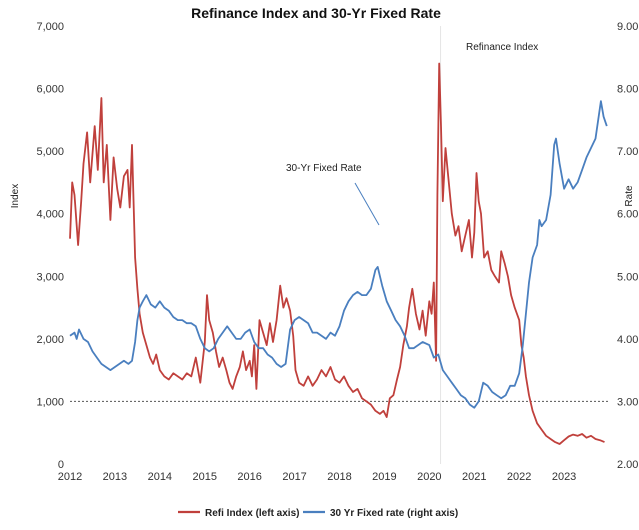  I want to click on annotation-refinance-index: Refinance Index, so click(502, 47).